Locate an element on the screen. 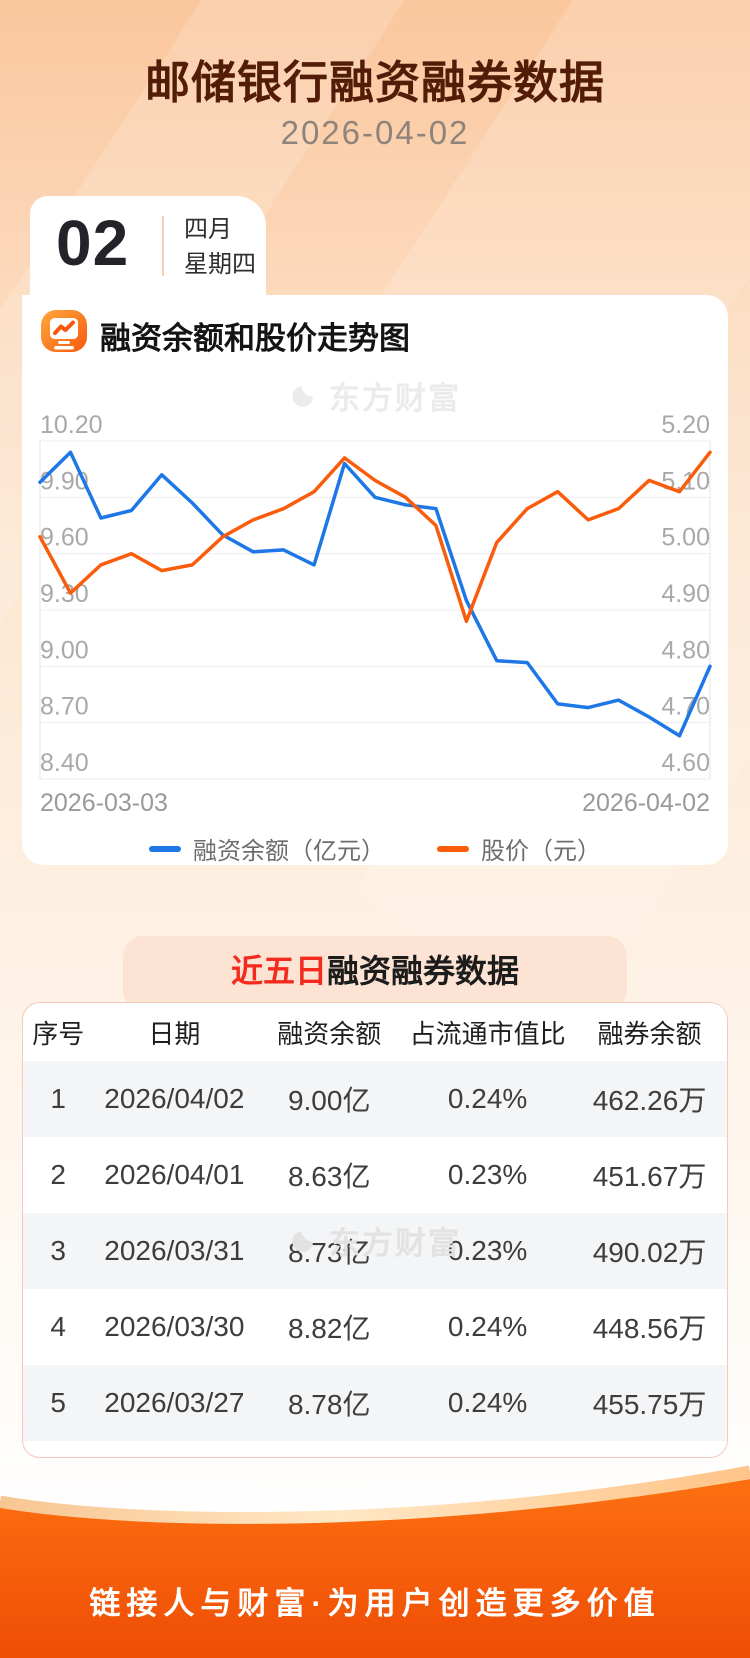 This screenshot has width=750, height=1658. svg-text: 4.80 is located at coordinates (685, 650).